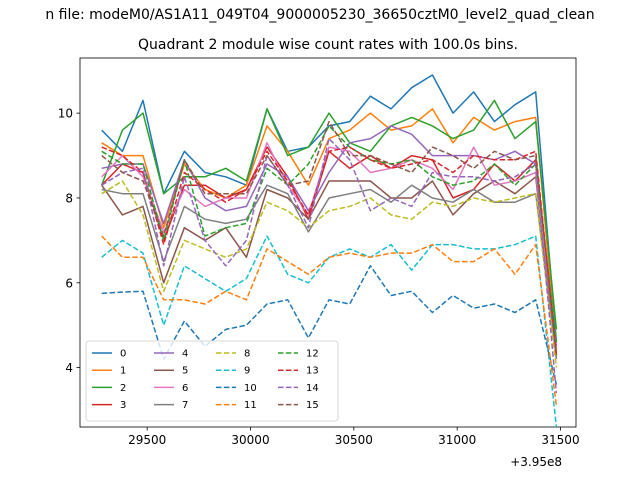 This screenshot has height=480, width=640. What do you see at coordinates (185, 371) in the screenshot?
I see `legend-label: 5` at bounding box center [185, 371].